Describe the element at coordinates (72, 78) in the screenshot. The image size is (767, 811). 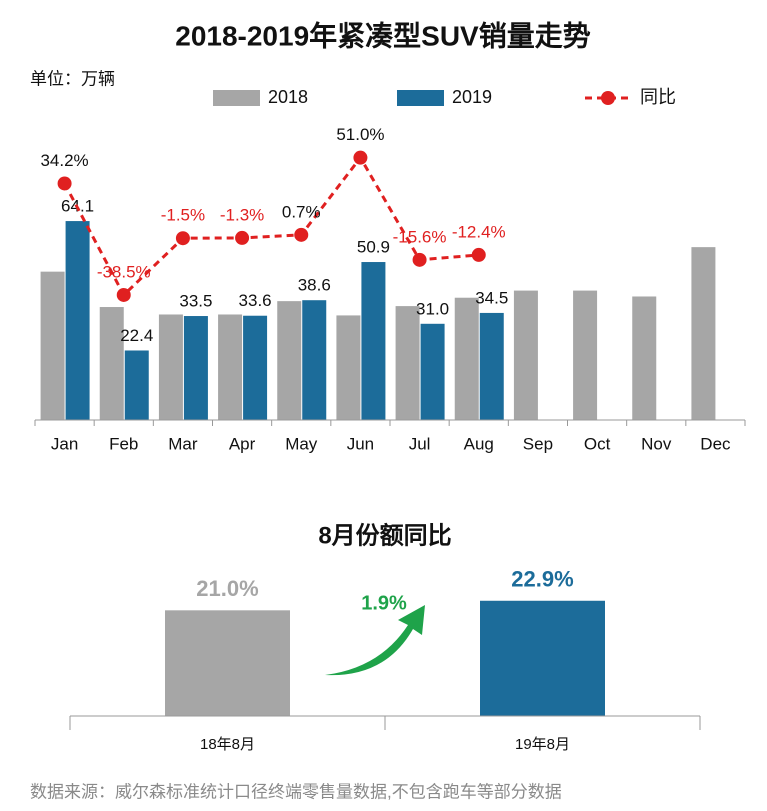
I see `unit-label: 单位：万辆` at that location.